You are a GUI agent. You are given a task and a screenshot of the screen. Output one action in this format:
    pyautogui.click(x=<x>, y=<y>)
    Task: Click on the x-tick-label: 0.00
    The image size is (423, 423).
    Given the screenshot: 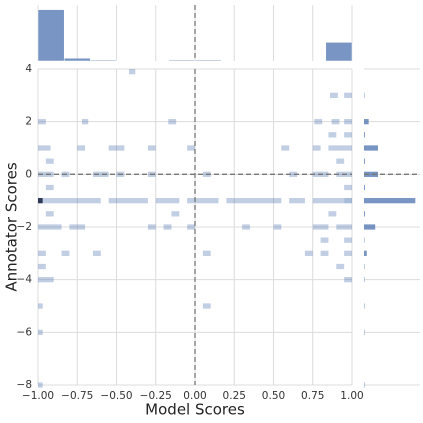 What is the action you would take?
    pyautogui.click(x=194, y=396)
    